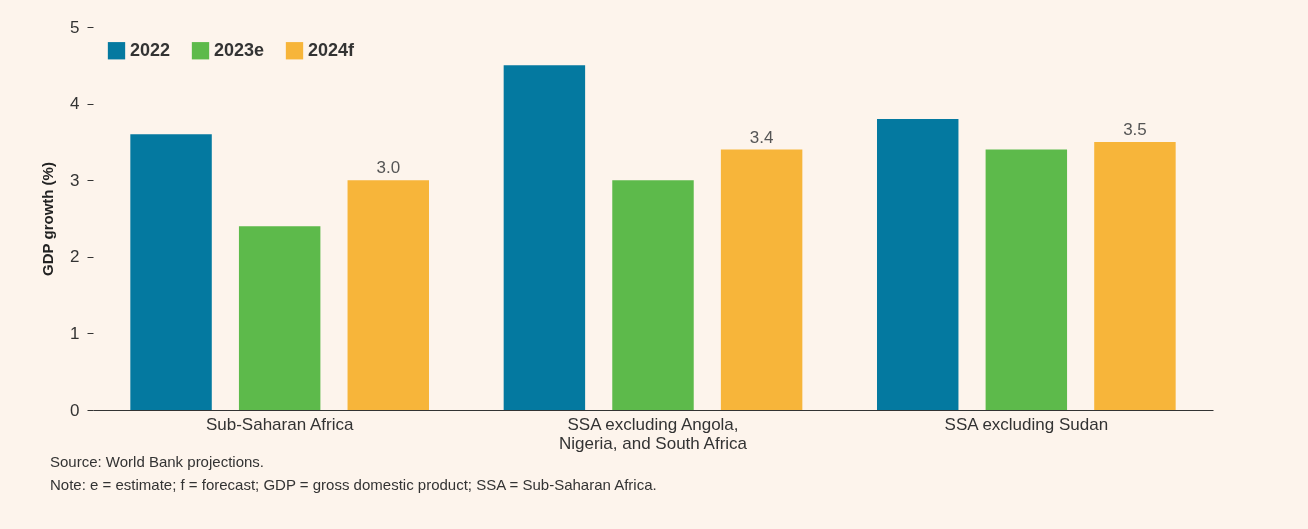  What do you see at coordinates (653, 433) in the screenshot?
I see `x-tick-label: SSA excluding Angola, Nigeria, and South Africa` at bounding box center [653, 433].